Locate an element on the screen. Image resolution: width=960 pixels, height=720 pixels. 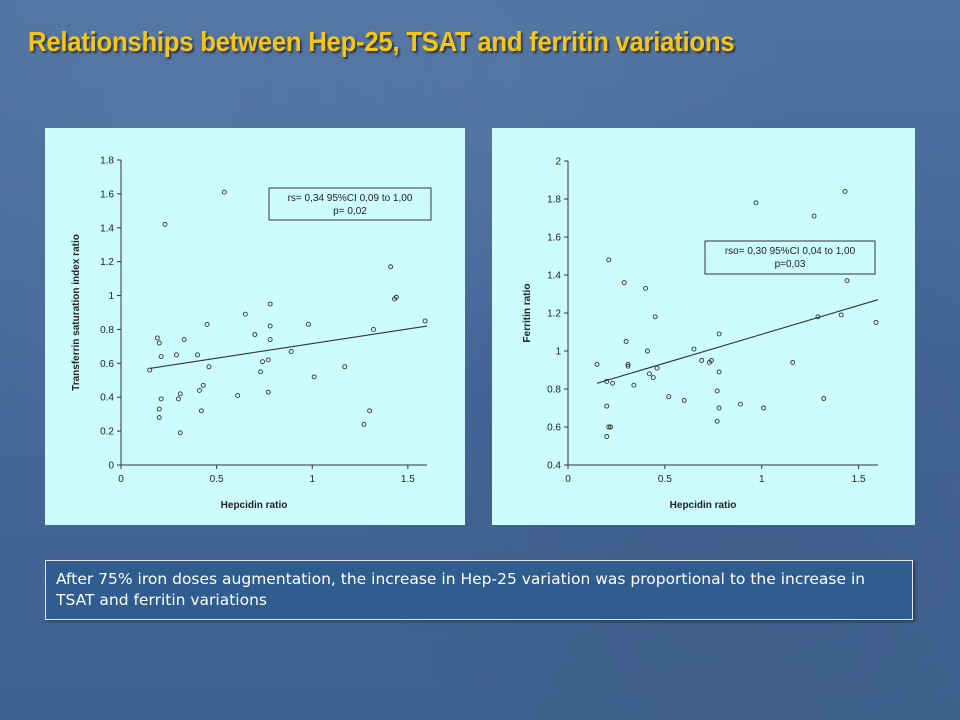
y-tick-label: 0.8 is located at coordinates (107, 330).